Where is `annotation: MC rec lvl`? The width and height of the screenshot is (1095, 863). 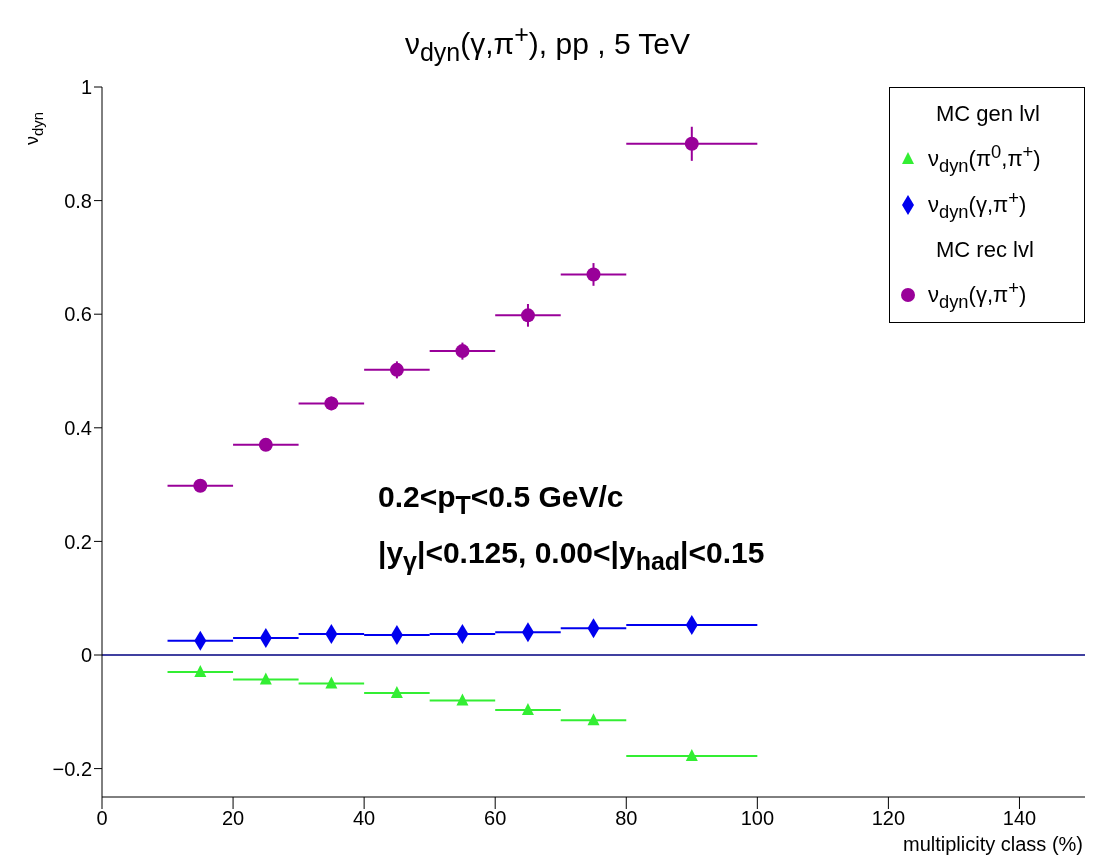
annotation: MC rec lvl is located at coordinates (985, 250).